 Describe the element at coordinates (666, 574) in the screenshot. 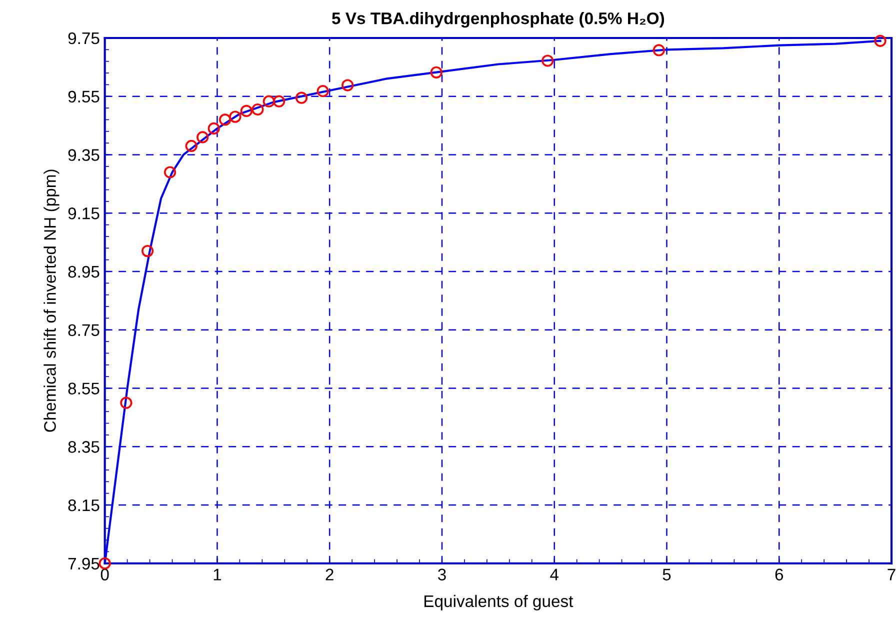

I see `x-tick-label: 5` at that location.